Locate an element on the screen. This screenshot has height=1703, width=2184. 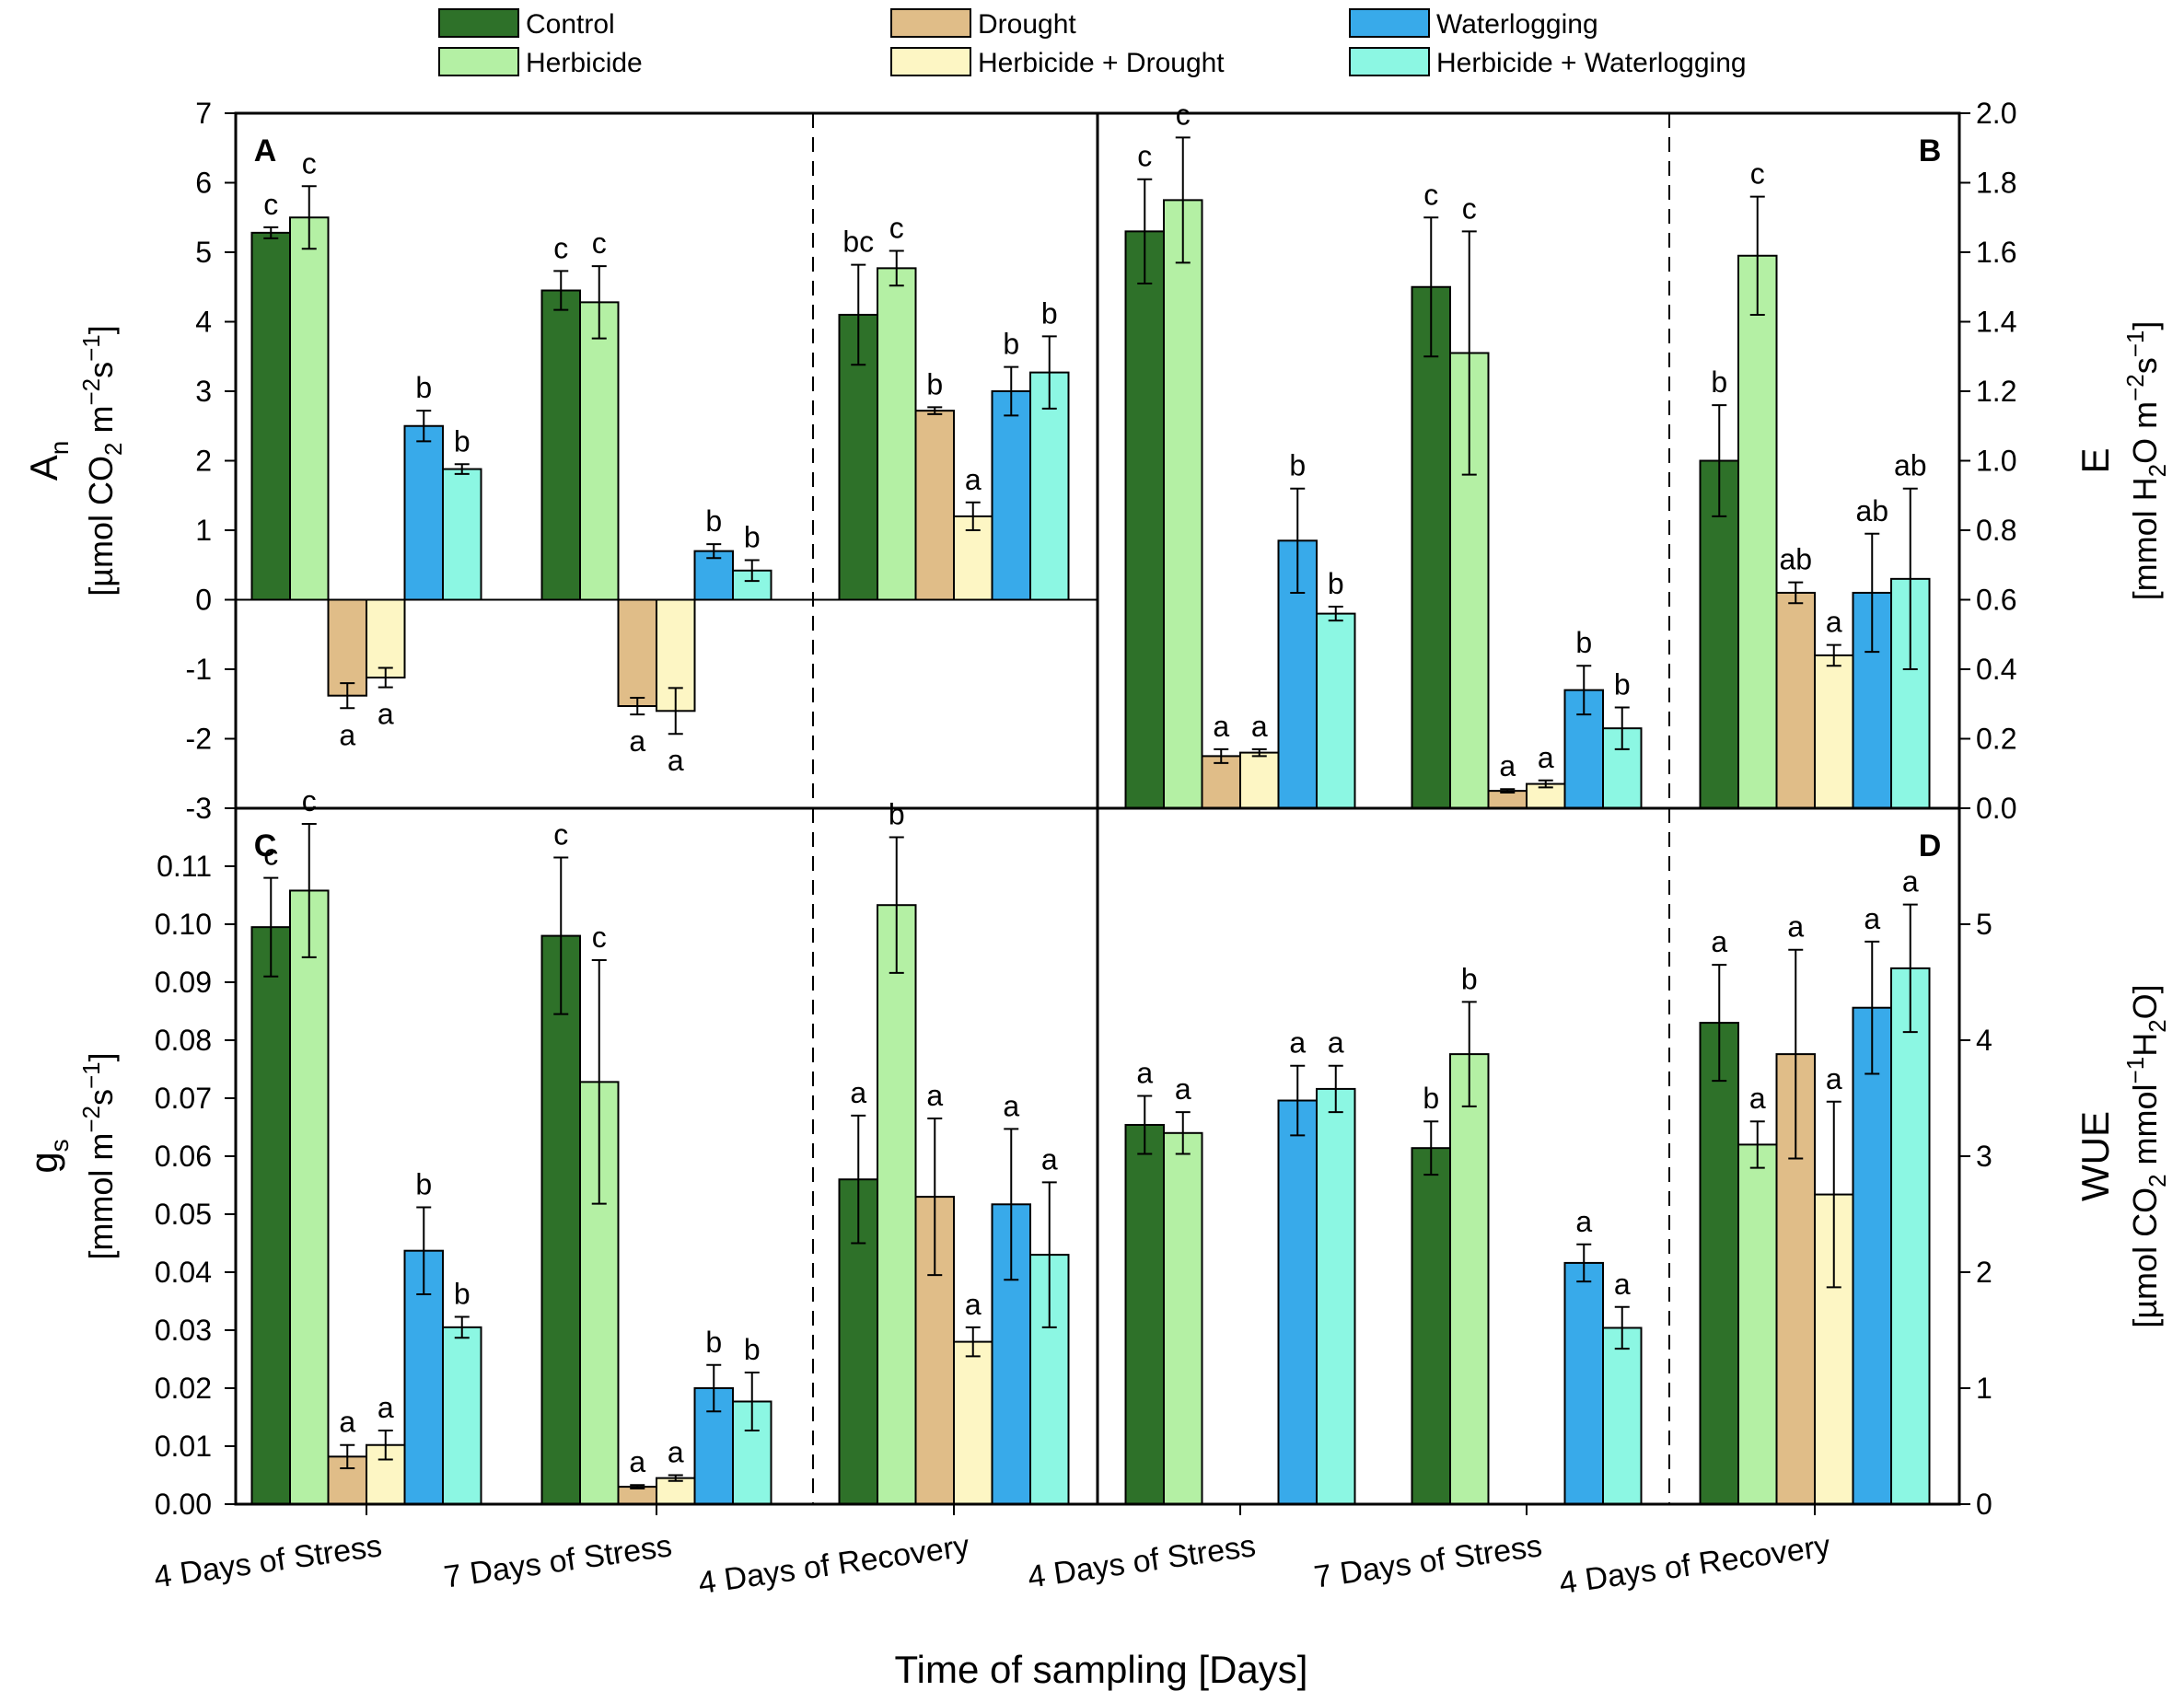
y-axis-title-d: WUE is located at coordinates (2095, 1156).